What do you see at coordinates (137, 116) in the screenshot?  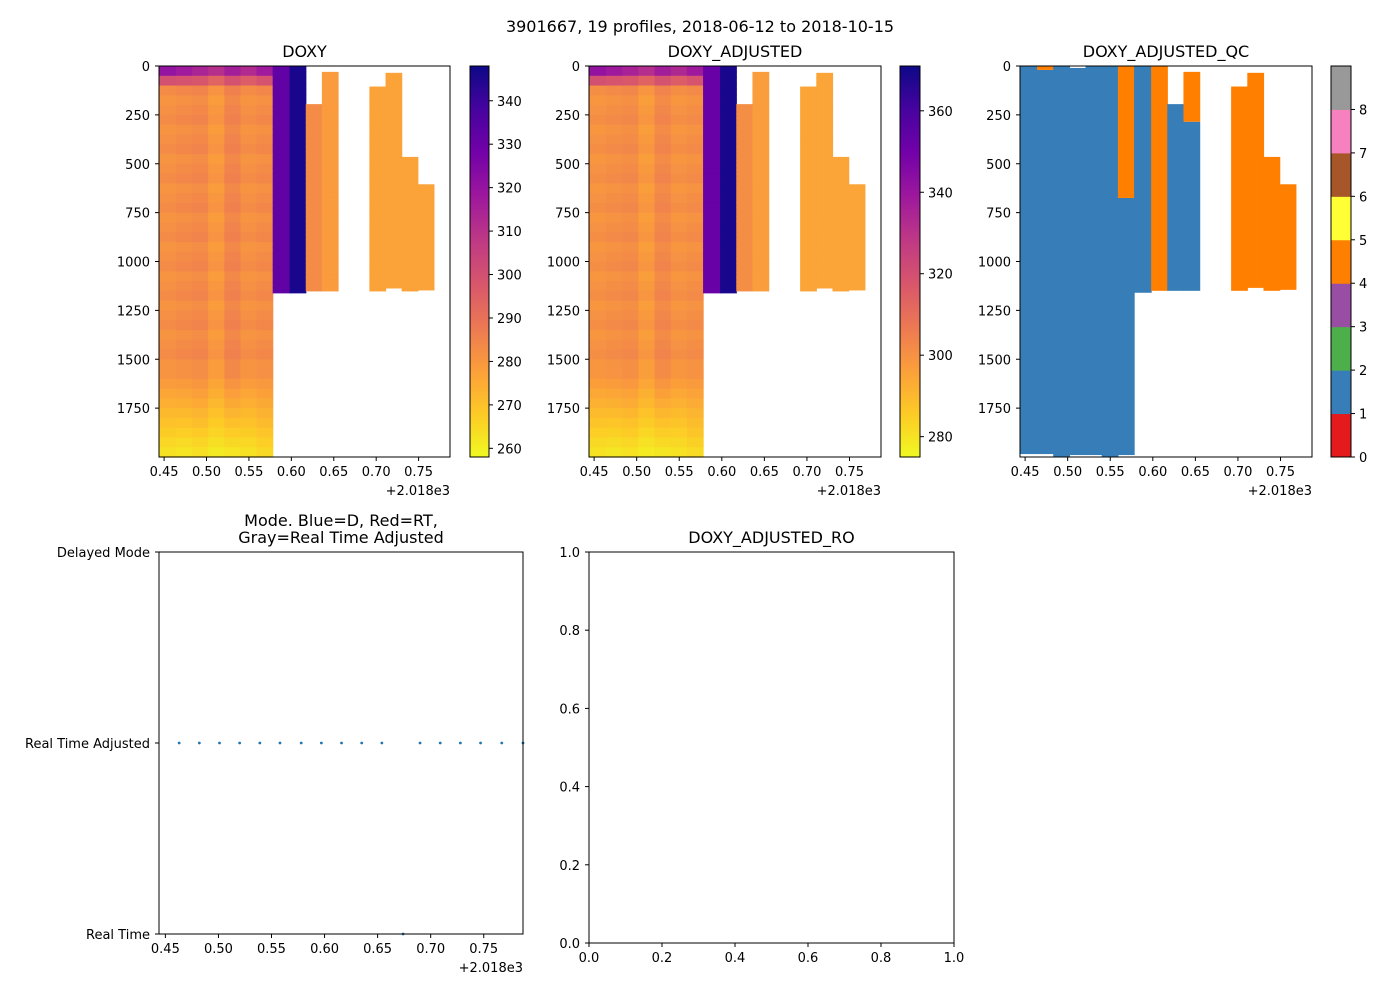 I see `y-tick-label: 250` at bounding box center [137, 116].